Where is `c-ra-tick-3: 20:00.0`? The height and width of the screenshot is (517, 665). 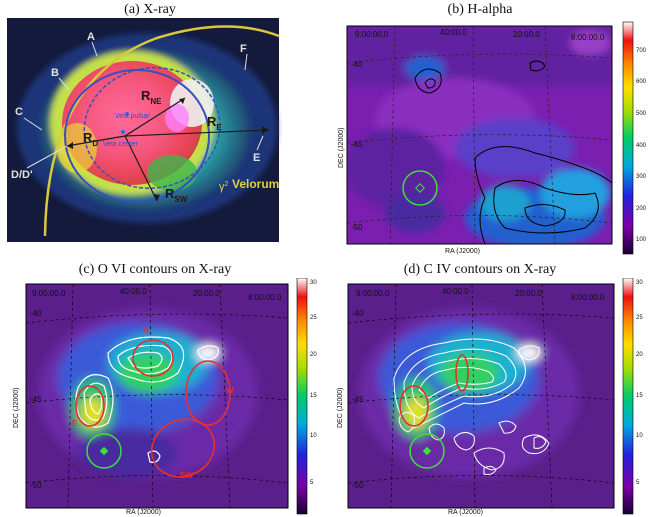 c-ra-tick-3: 20:00.0 is located at coordinates (206, 293).